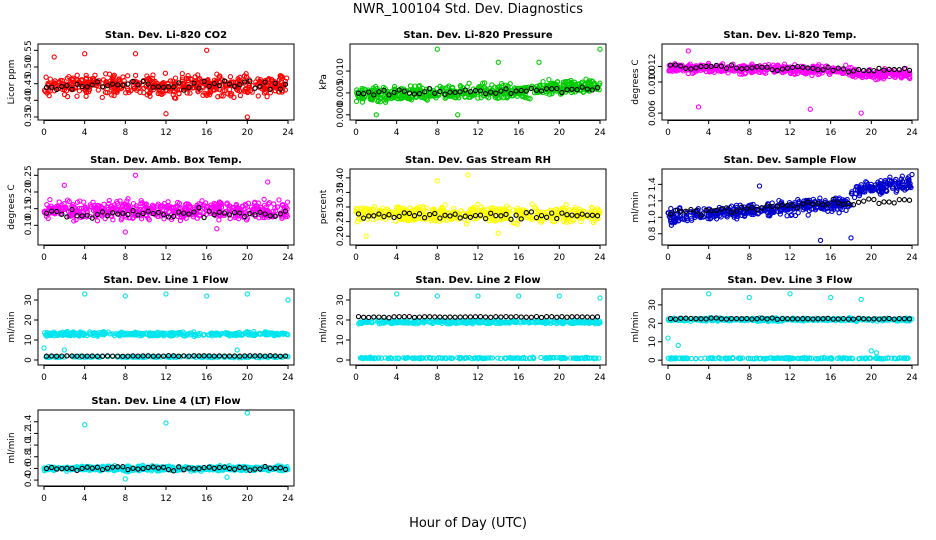 This screenshot has width=936, height=540. Describe the element at coordinates (85, 258) in the screenshot. I see `x-tick-label: 4` at that location.